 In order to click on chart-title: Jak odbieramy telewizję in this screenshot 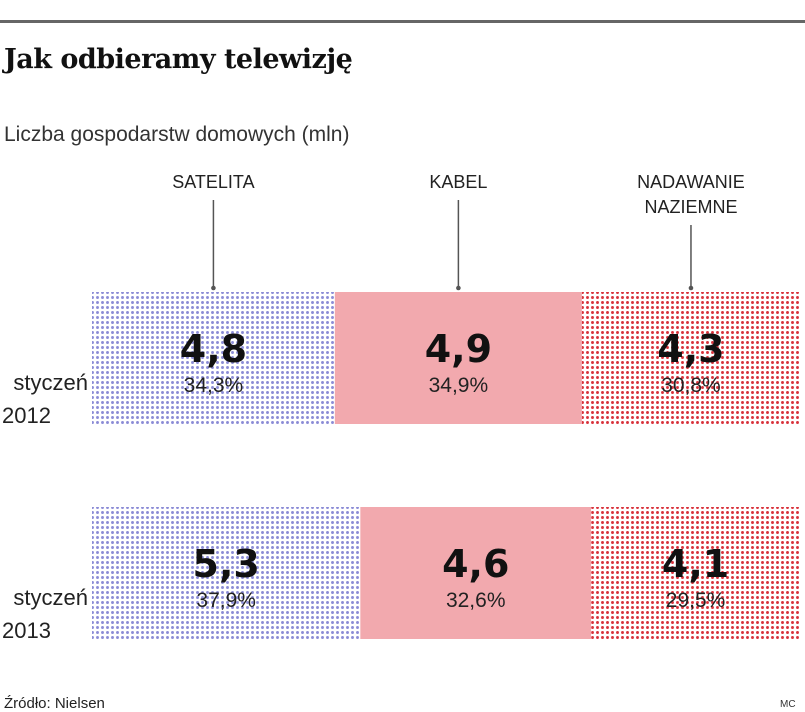, I will do `click(178, 59)`.